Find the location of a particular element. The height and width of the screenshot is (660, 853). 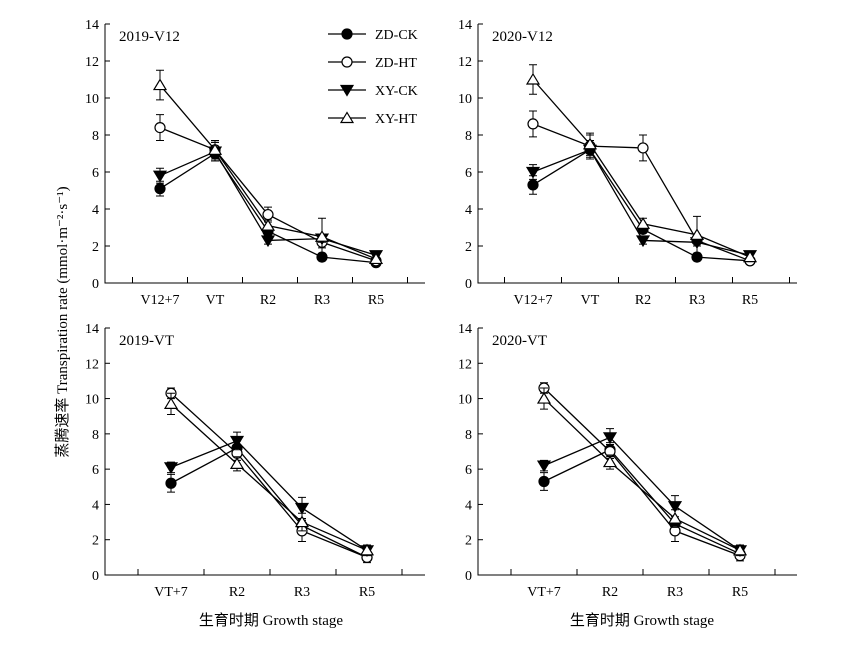

legend: ZD-CK ZD-HT XY-CK XY-HT is located at coordinates (373, 77).